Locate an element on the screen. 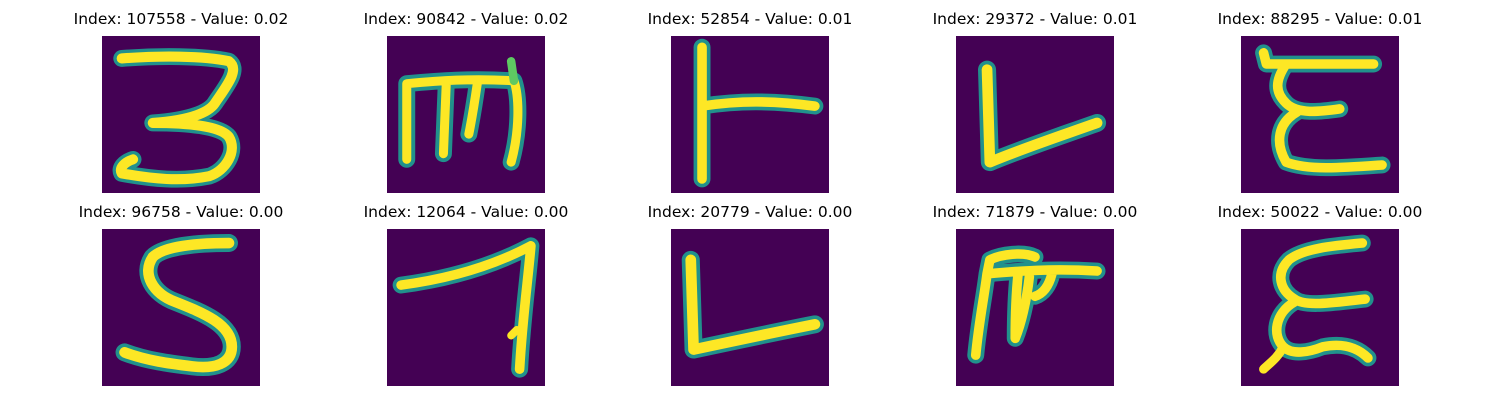 The height and width of the screenshot is (400, 1500). panel-image-glyph-s is located at coordinates (181, 307).